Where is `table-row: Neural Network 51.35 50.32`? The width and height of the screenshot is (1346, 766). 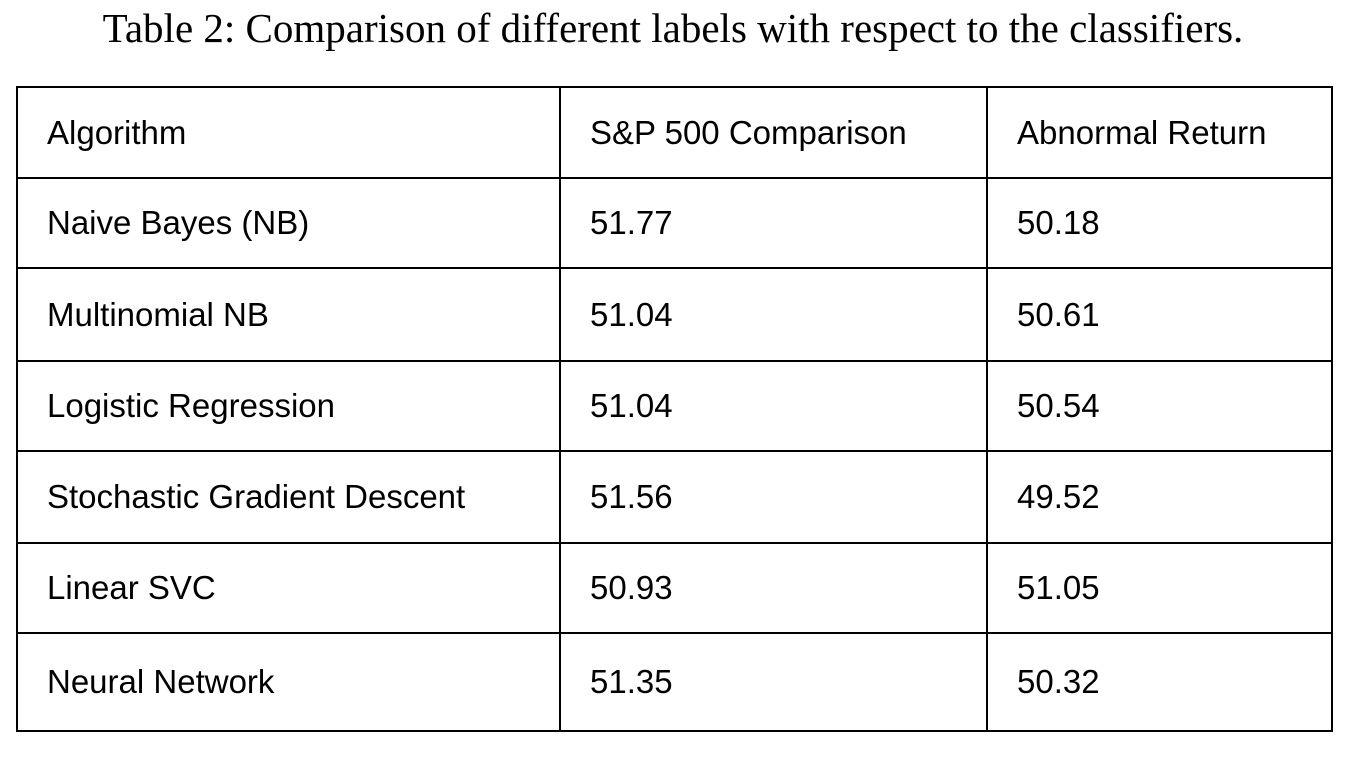 table-row: Neural Network 51.35 50.32 is located at coordinates (674, 682).